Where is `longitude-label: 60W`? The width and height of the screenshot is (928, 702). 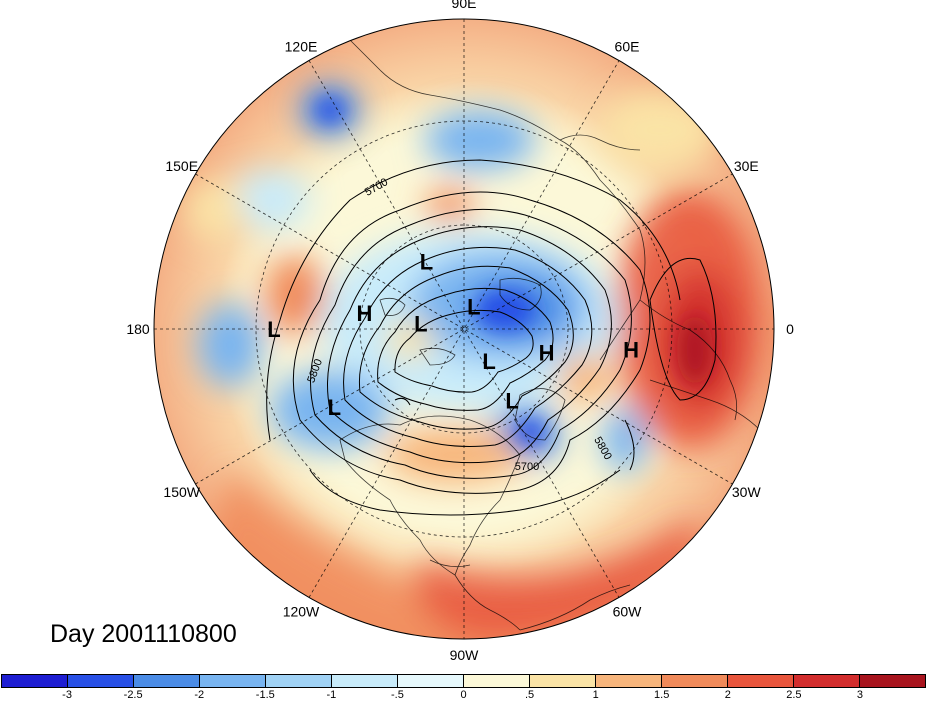
longitude-label: 60W is located at coordinates (628, 611).